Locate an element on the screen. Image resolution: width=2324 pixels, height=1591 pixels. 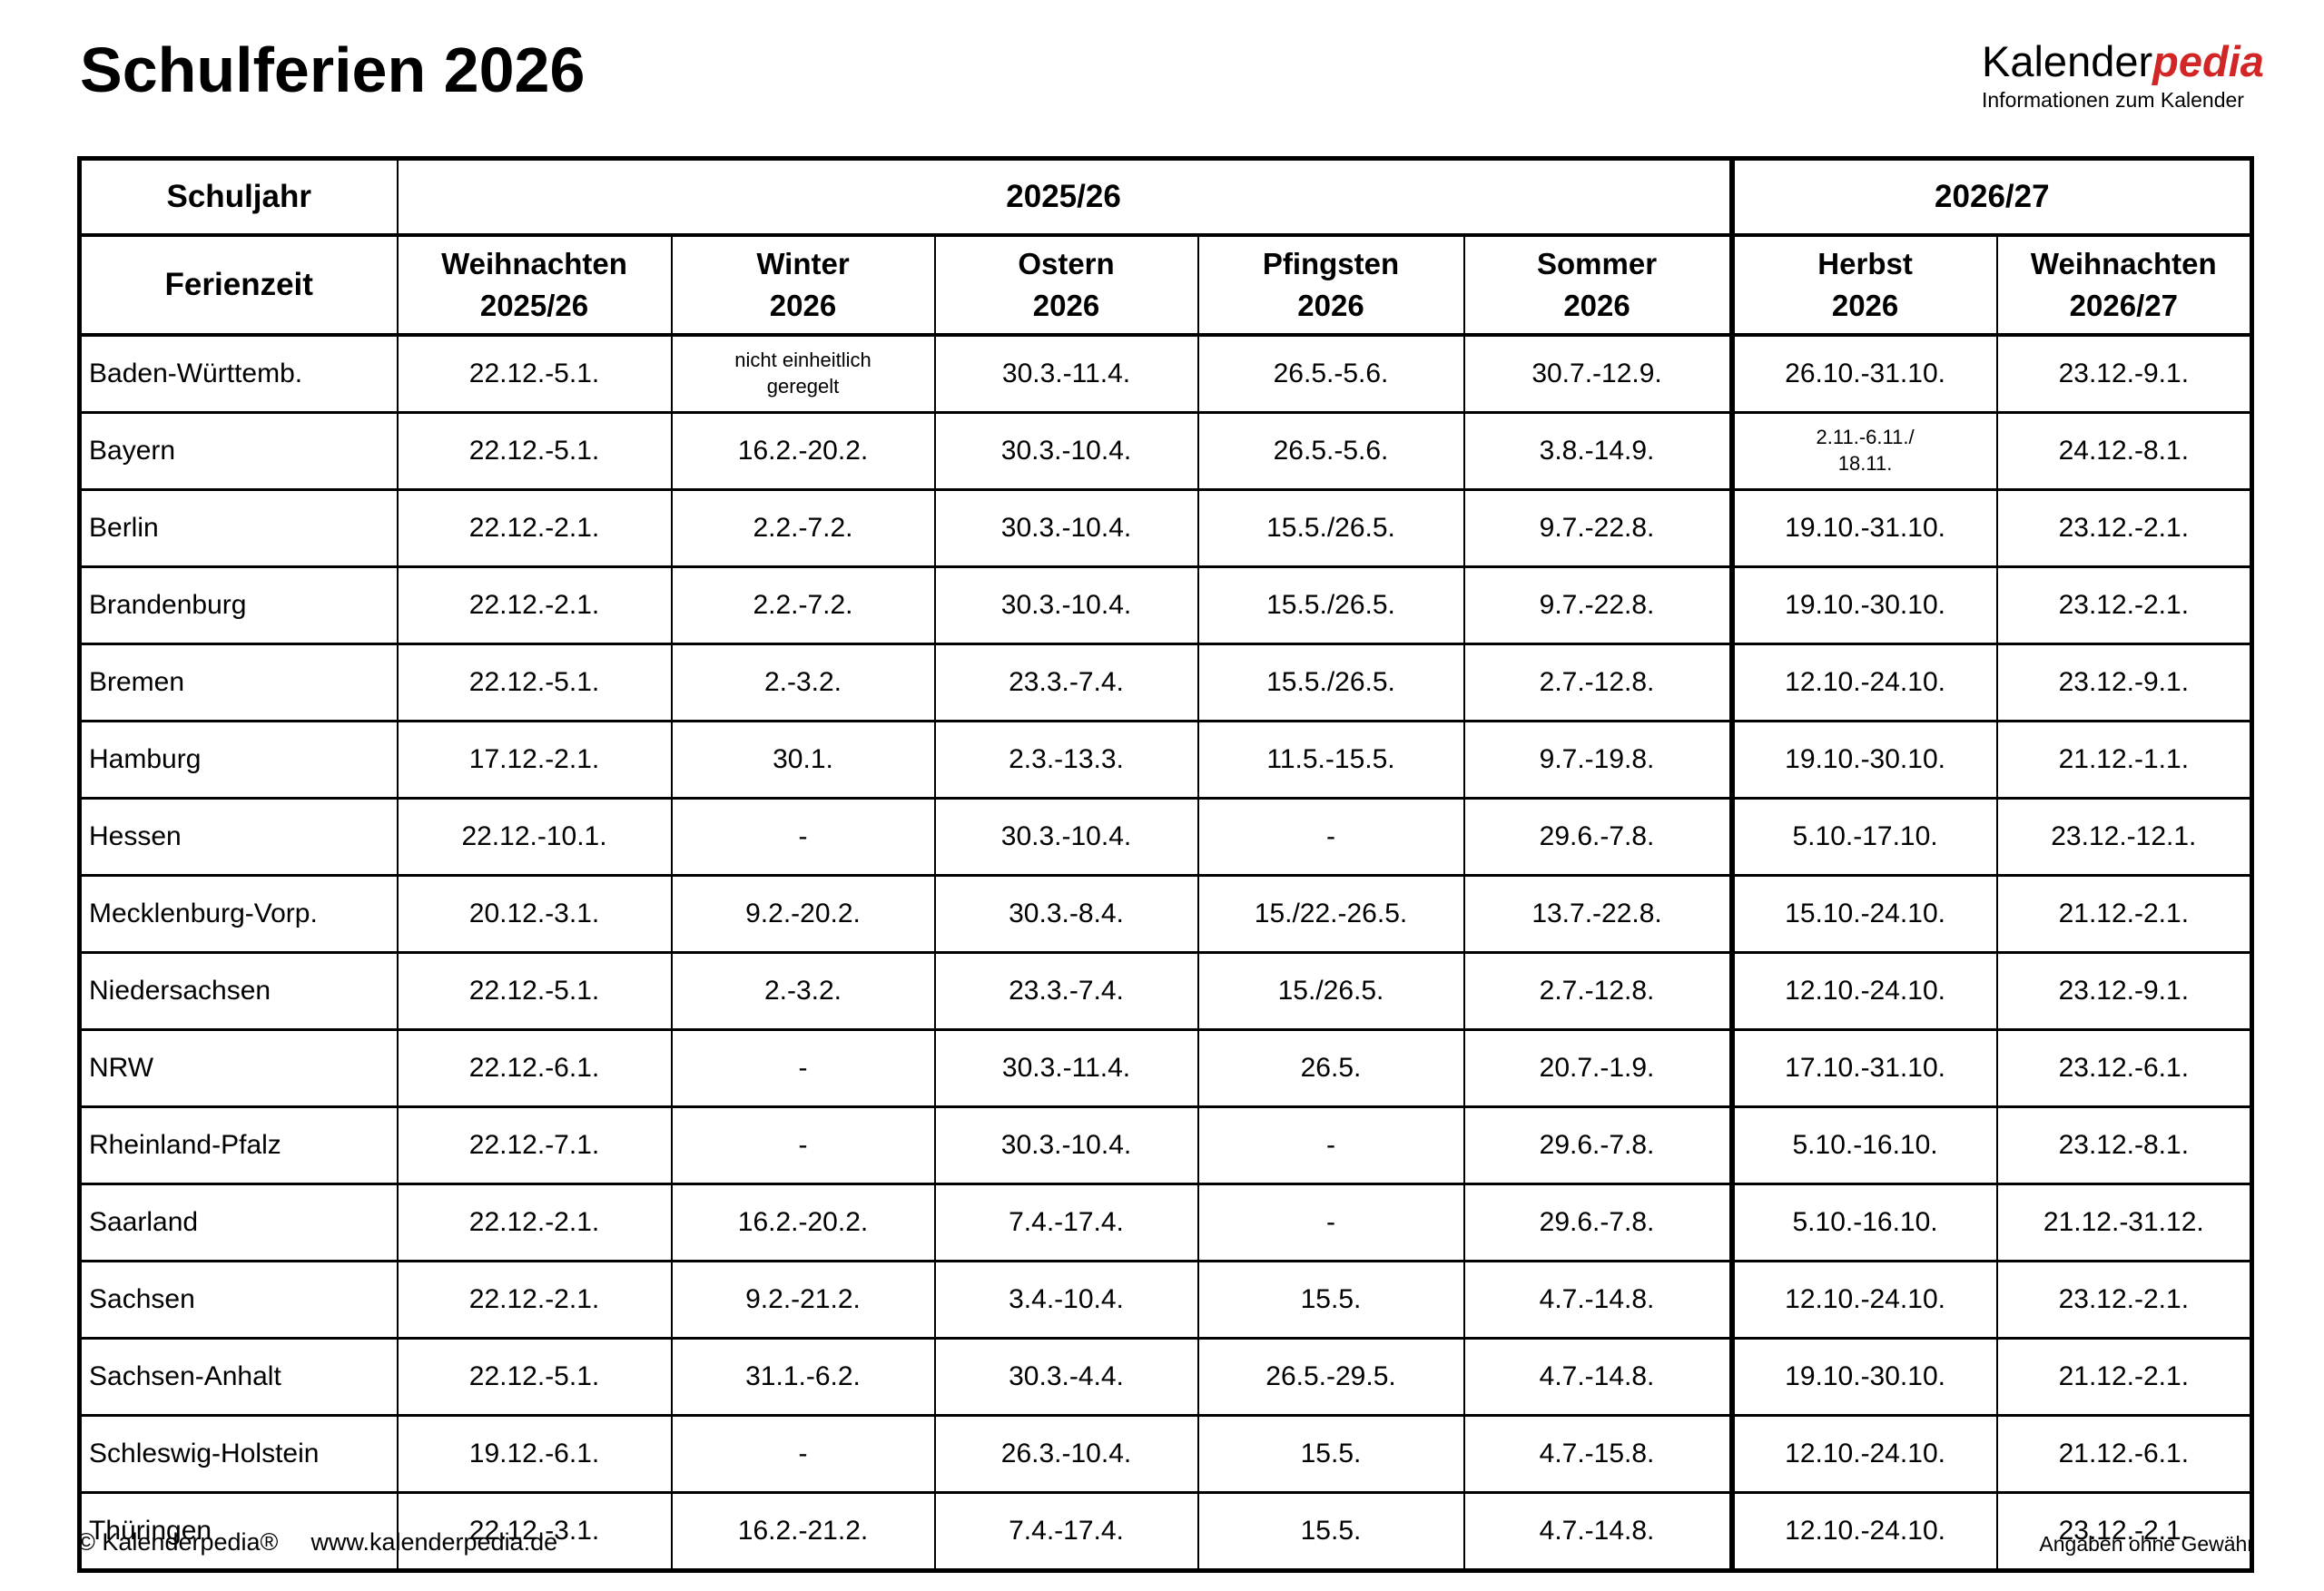
page-title: Schulferien 2026 is located at coordinates (333, 70).